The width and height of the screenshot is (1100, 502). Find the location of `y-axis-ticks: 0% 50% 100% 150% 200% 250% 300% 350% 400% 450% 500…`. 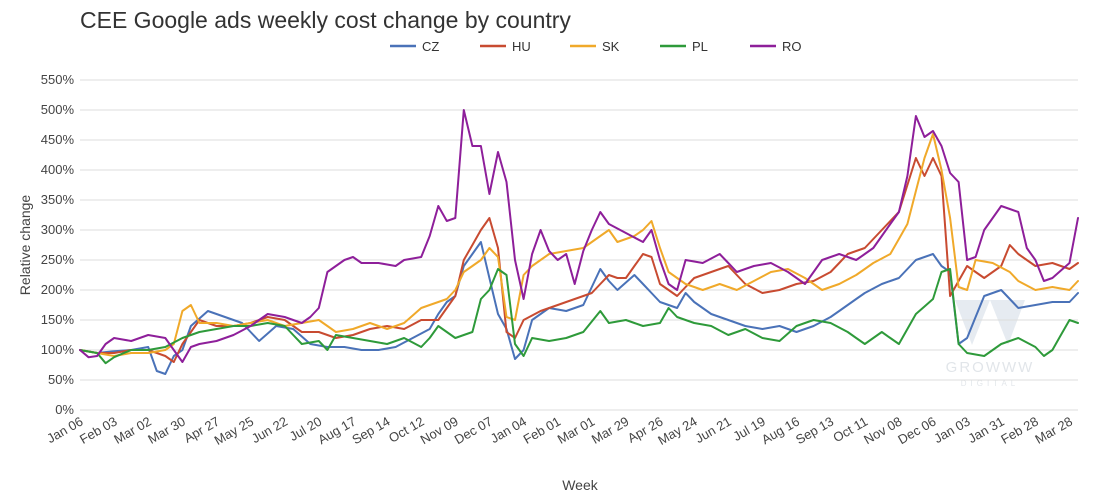

y-axis-ticks: 0% 50% 100% 150% 200% 250% 300% 350% 400% 450% 500… is located at coordinates (58, 244).